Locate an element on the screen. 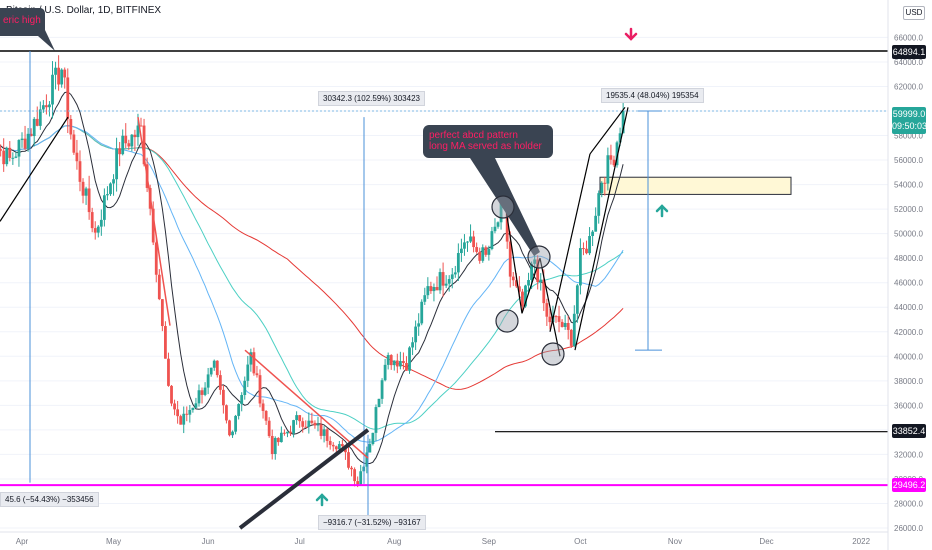 This screenshot has width=932, height=550. price-tick-label: 36000.0 is located at coordinates (908, 405).